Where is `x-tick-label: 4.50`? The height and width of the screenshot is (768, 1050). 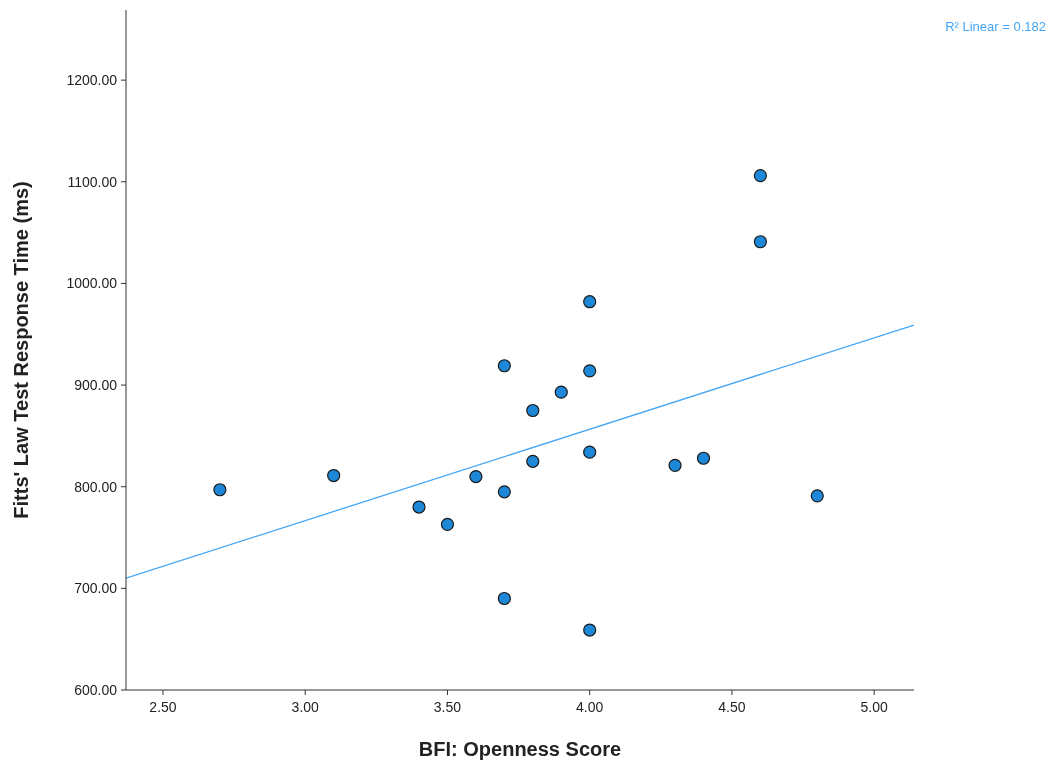 x-tick-label: 4.50 is located at coordinates (732, 707).